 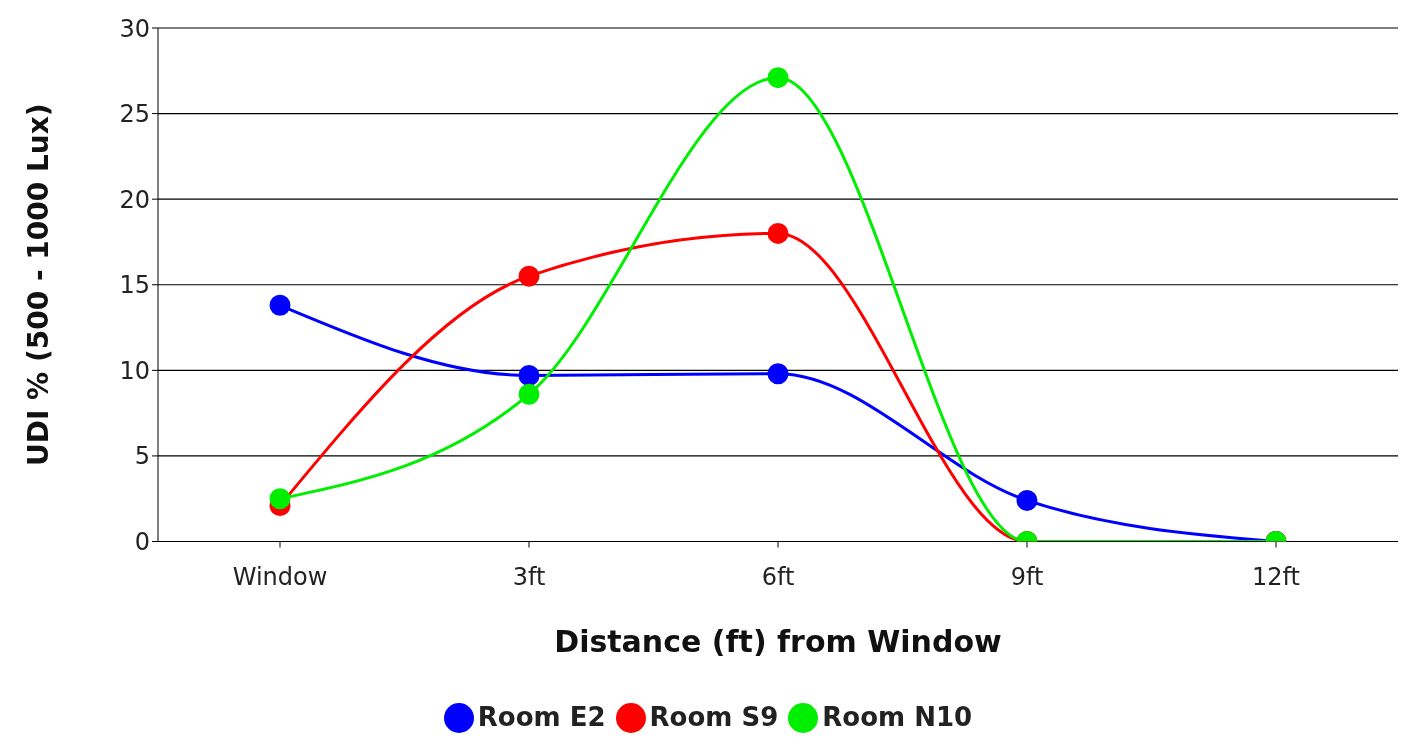 What do you see at coordinates (529, 576) in the screenshot?
I see `x-tick-label: 3ft` at bounding box center [529, 576].